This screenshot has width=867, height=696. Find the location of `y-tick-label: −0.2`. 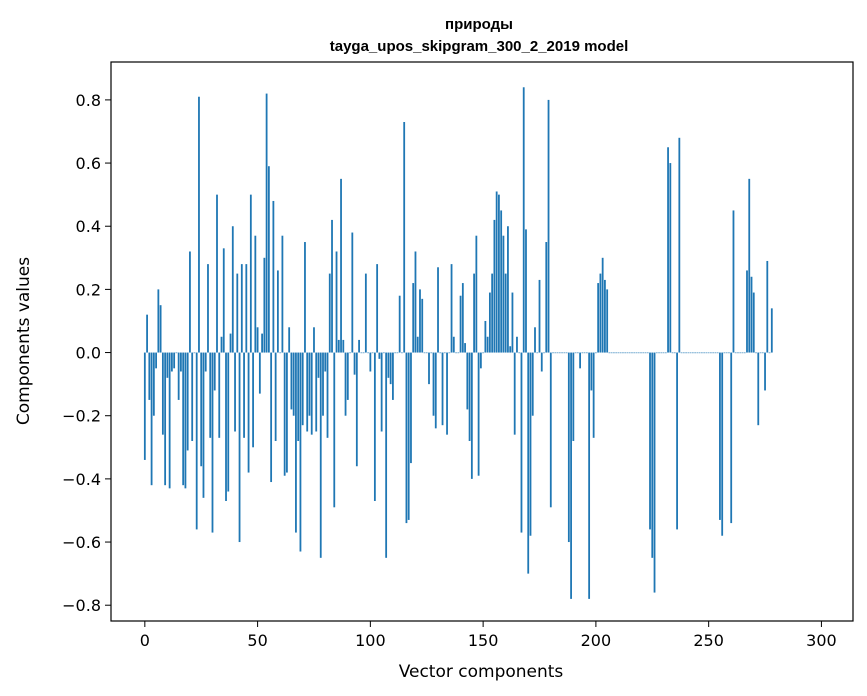

y-tick-label: −0.2 is located at coordinates (81, 416).